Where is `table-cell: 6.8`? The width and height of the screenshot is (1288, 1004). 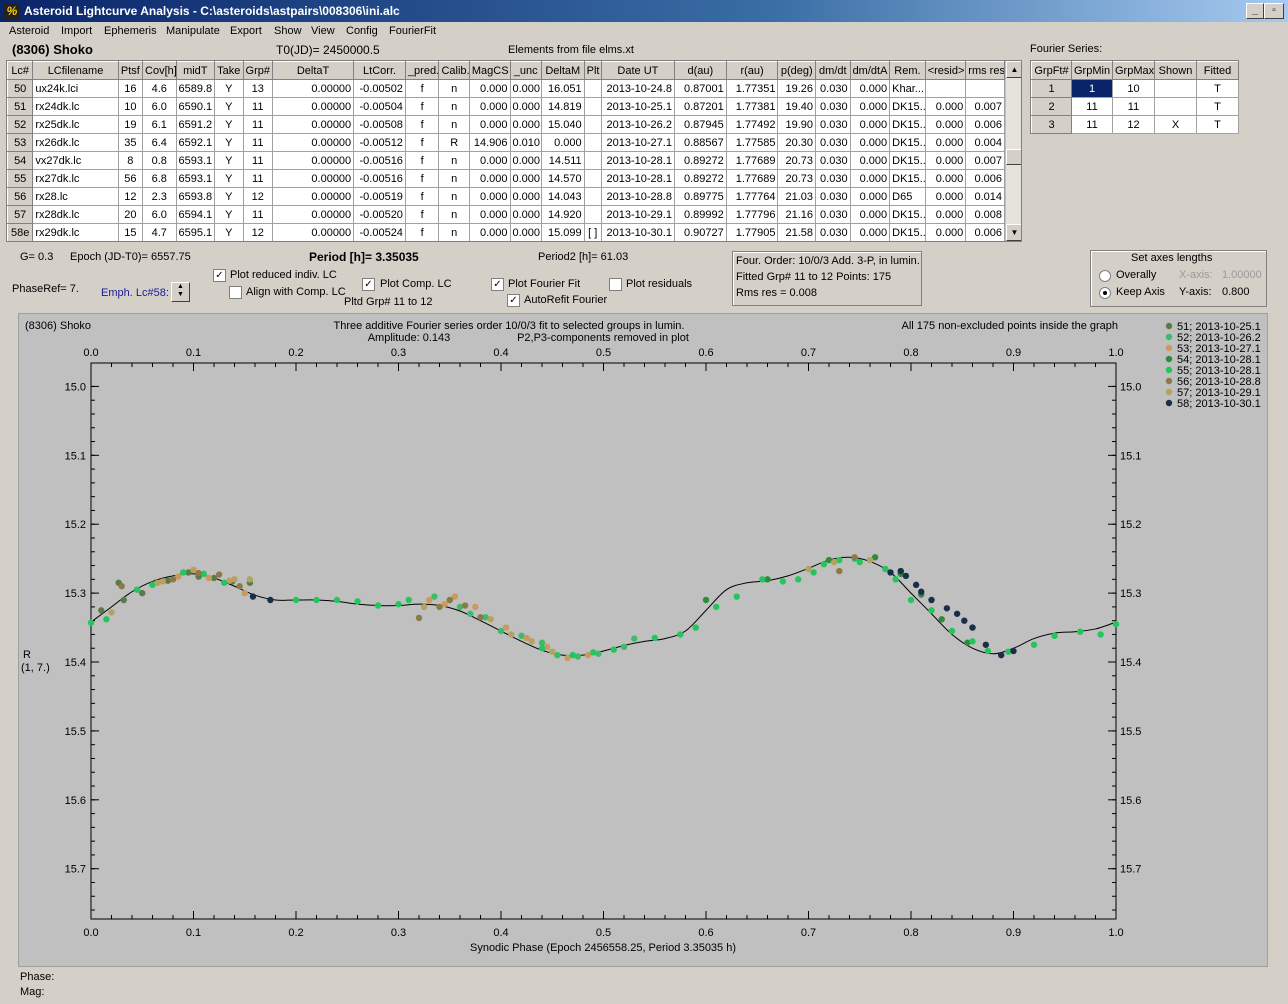 table-cell: 6.8 is located at coordinates (159, 178).